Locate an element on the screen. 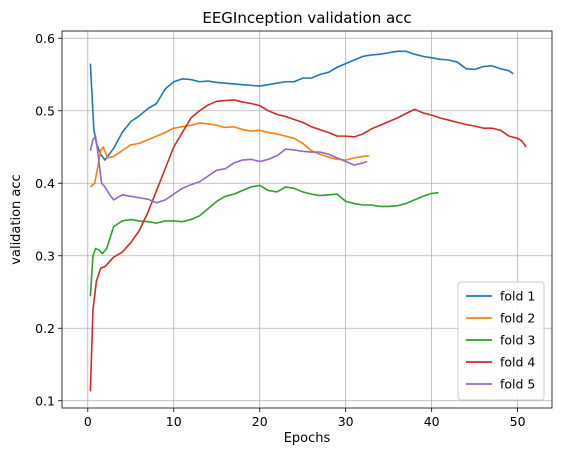  x-tick-label: 40 is located at coordinates (432, 421).